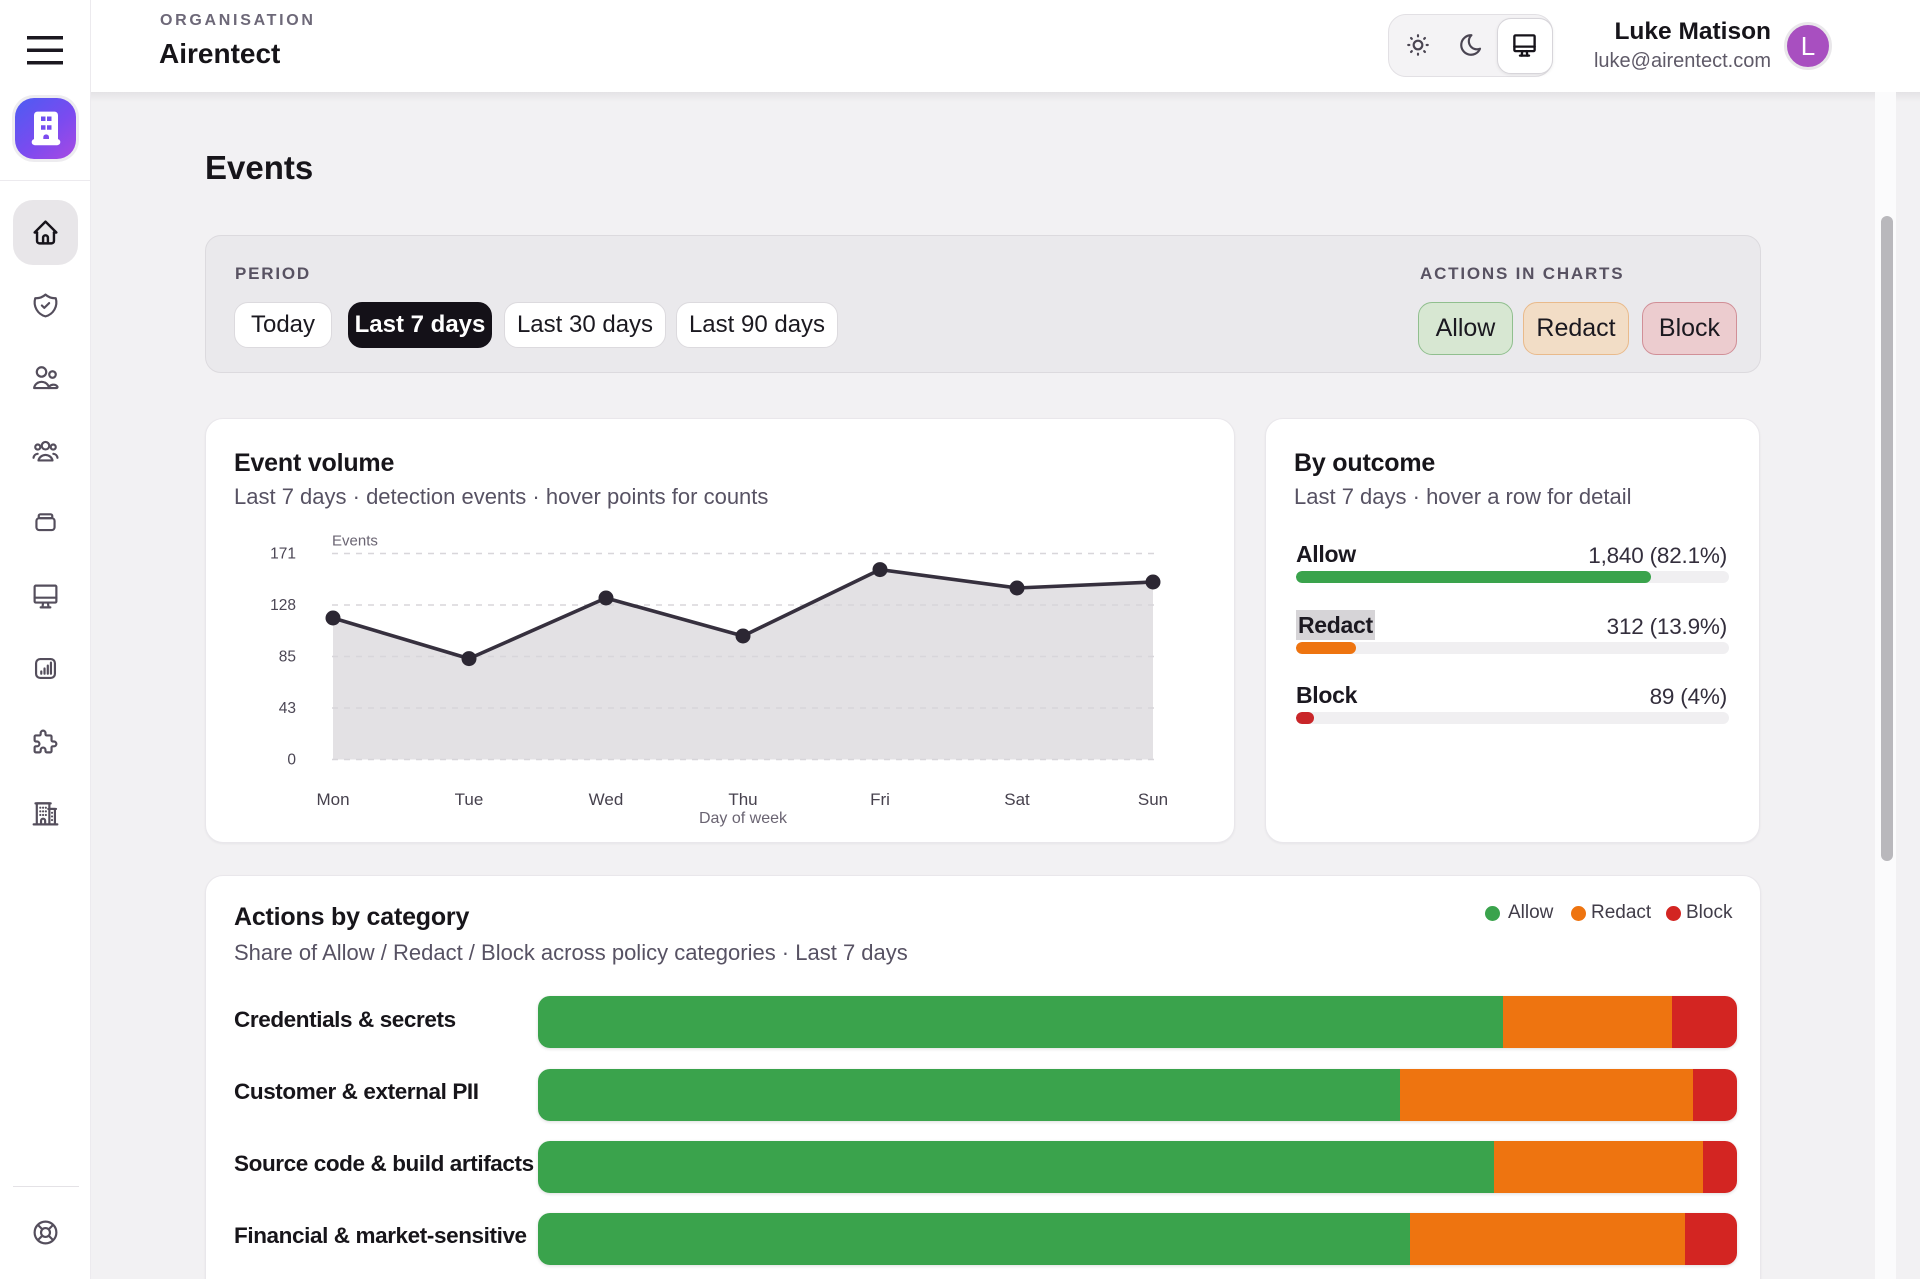 Image resolution: width=1920 pixels, height=1279 pixels. What do you see at coordinates (283, 554) in the screenshot?
I see `svg-text: 171` at bounding box center [283, 554].